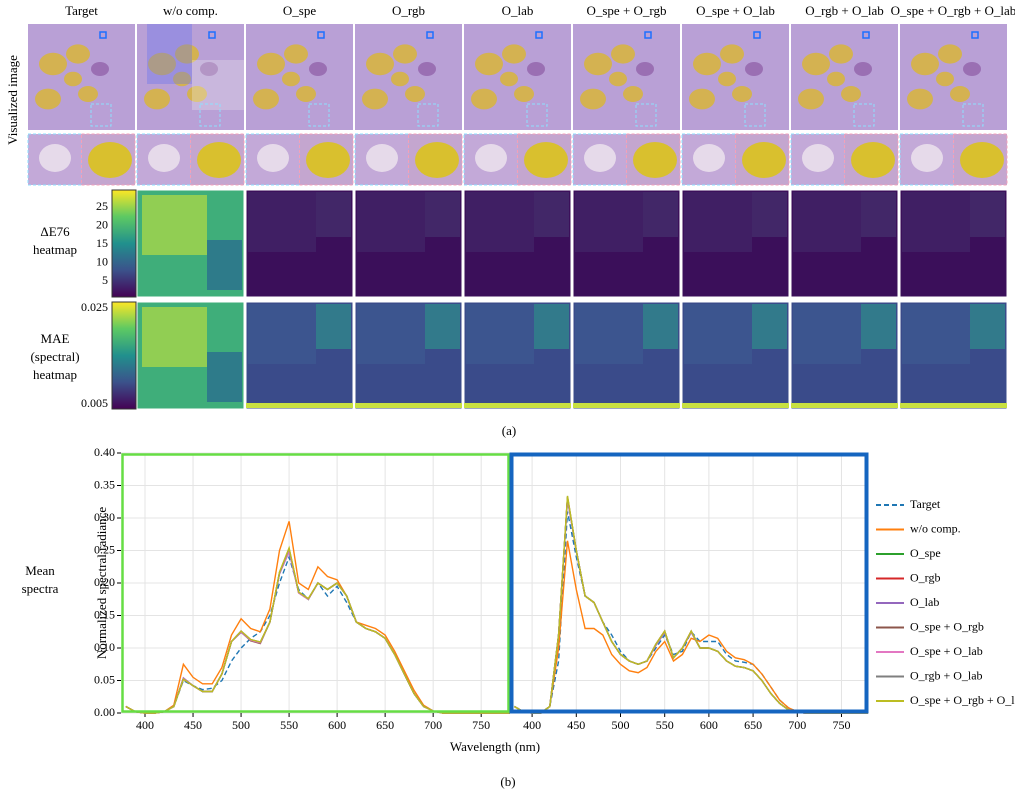 The image size is (1015, 798). I want to click on colorbar-tick: 25, so click(102, 206).